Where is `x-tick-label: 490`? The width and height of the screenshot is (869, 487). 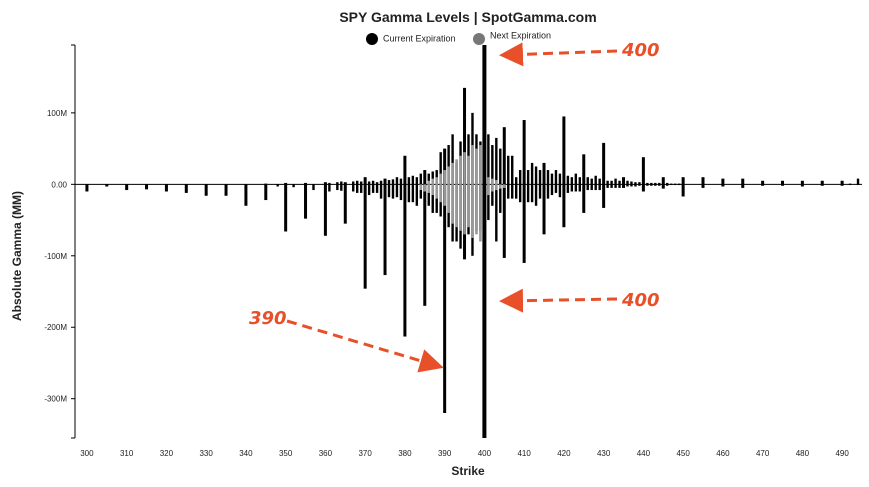
x-tick-label: 490 is located at coordinates (842, 453).